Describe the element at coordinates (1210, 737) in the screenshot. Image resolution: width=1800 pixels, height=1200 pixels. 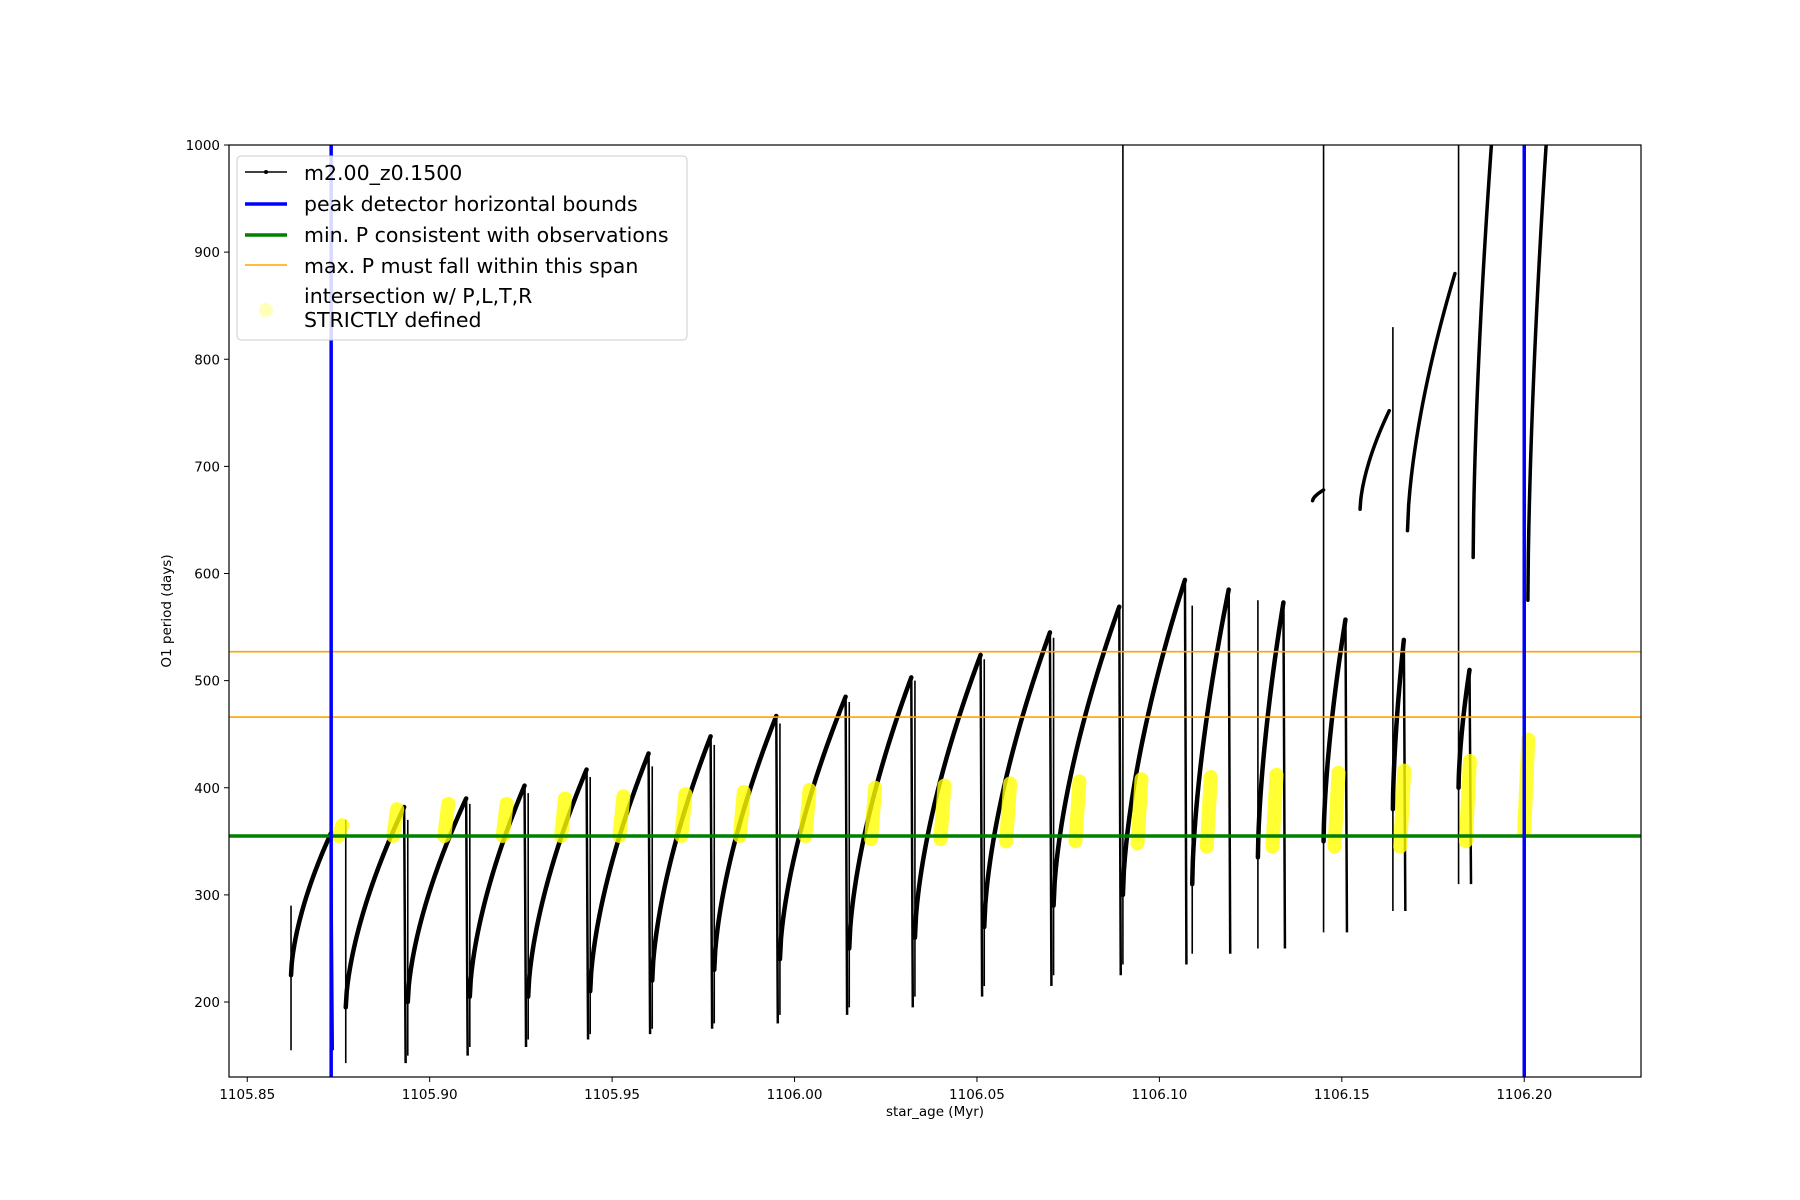
I see `model-cycle-14-curve` at that location.